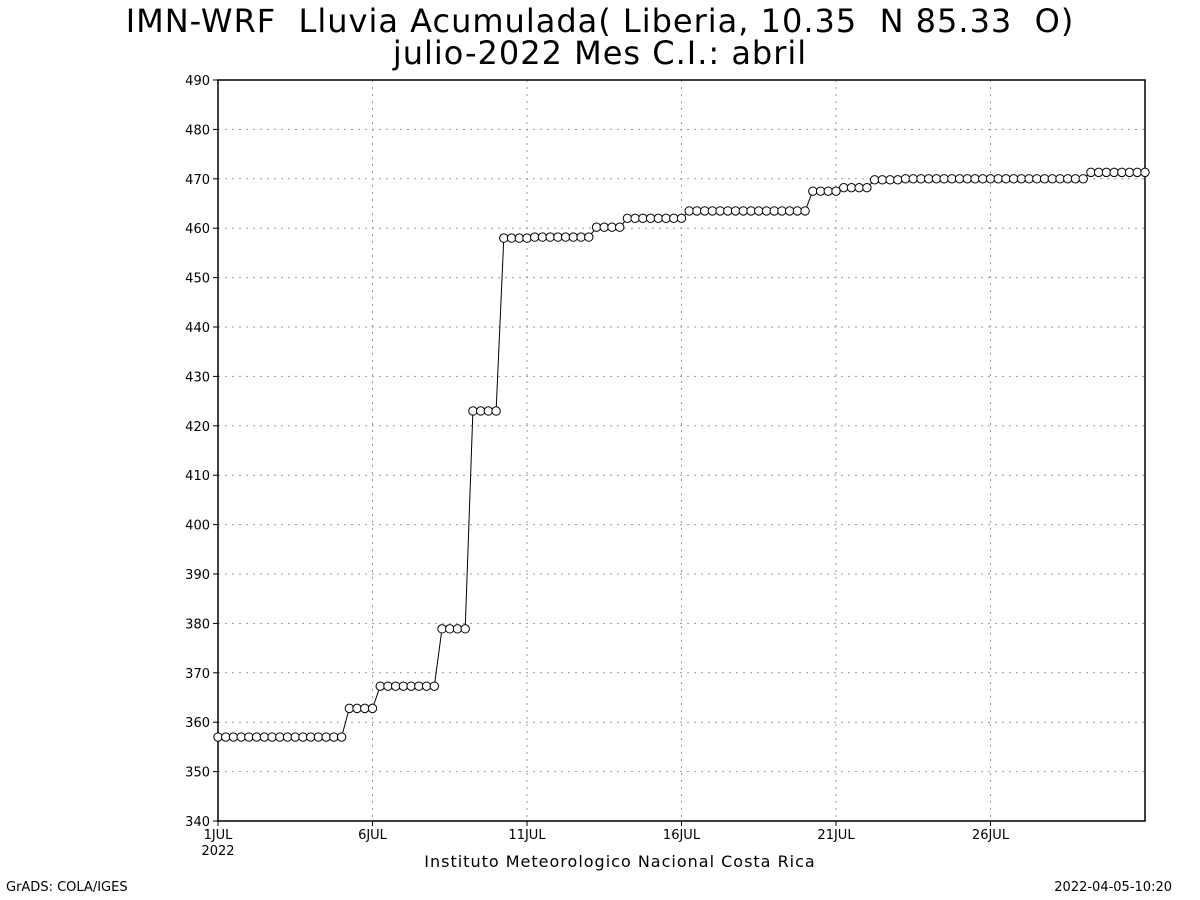 This screenshot has width=1200, height=900. Describe the element at coordinates (197, 229) in the screenshot. I see `y-tick-label: 460` at that location.